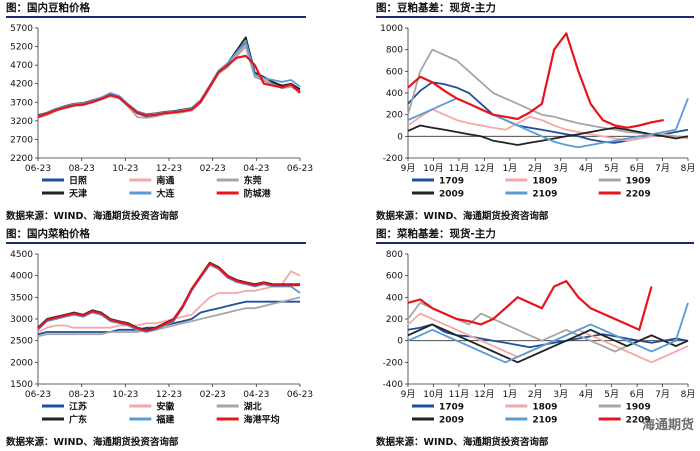 The width and height of the screenshot is (700, 451). I want to click on y-tick-label: 800, so click(394, 255).